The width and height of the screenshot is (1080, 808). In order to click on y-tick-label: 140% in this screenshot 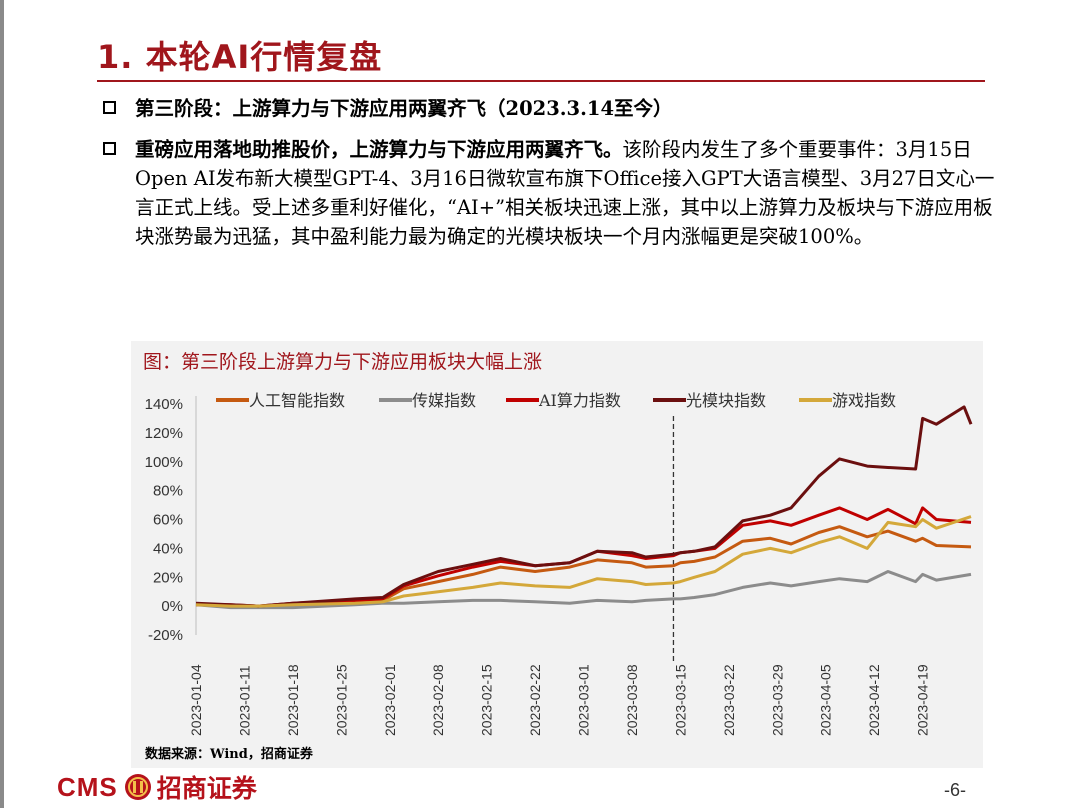, I will do `click(164, 404)`.